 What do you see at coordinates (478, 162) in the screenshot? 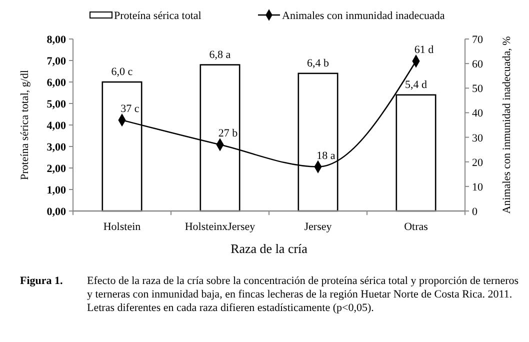
I see `y2-tick-label: 20` at bounding box center [478, 162].